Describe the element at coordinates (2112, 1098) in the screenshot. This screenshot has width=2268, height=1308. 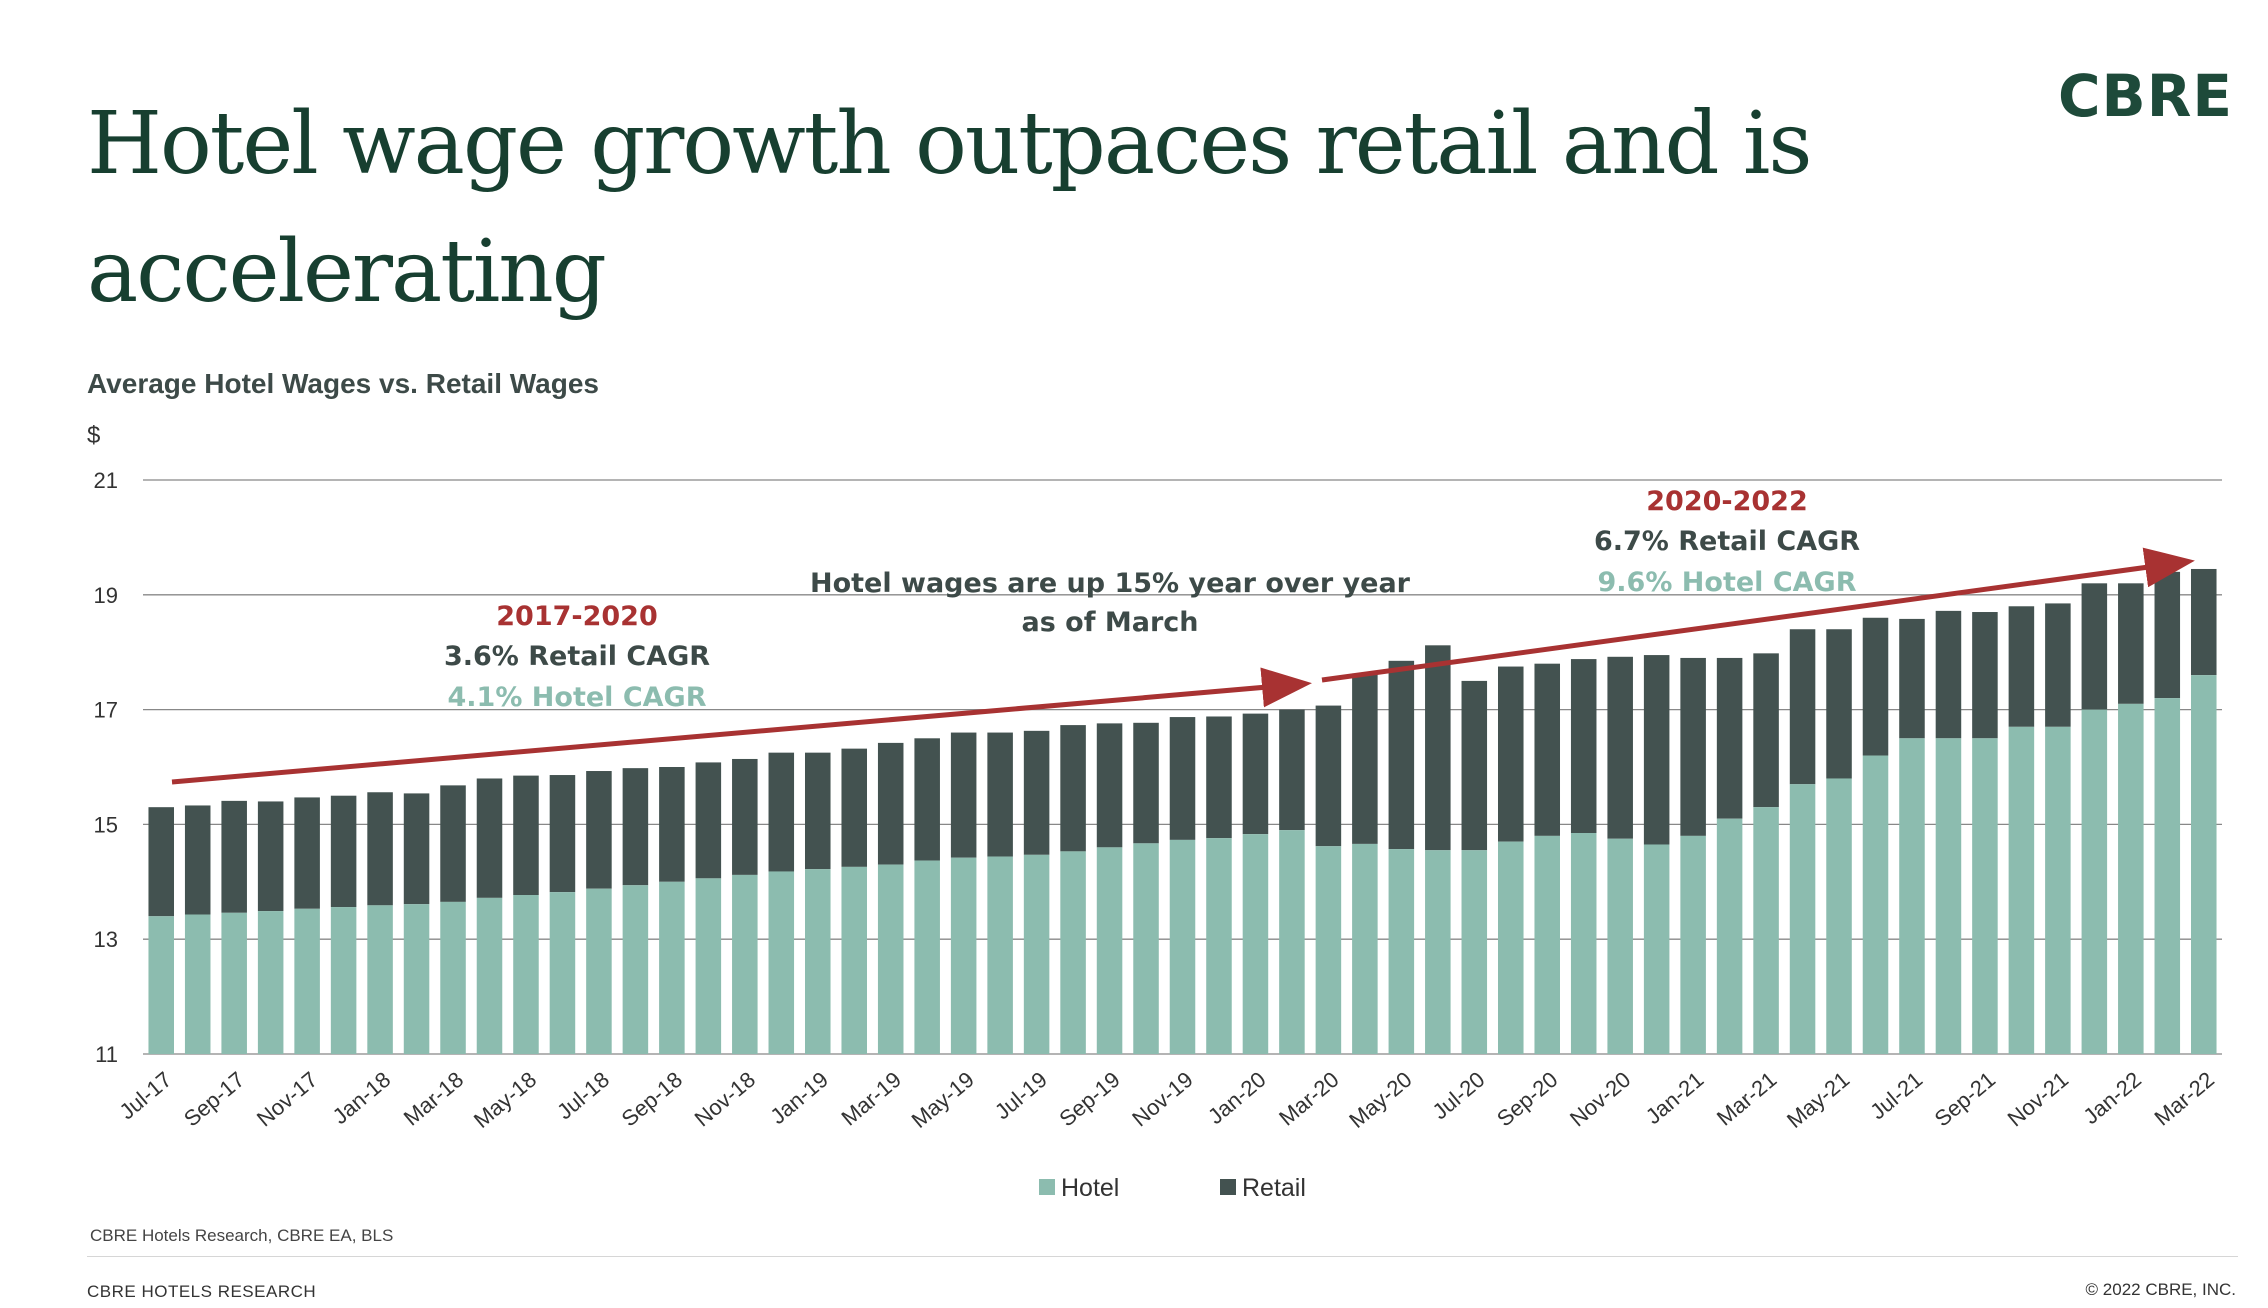
I see `x-tick-label: Jan-22` at that location.